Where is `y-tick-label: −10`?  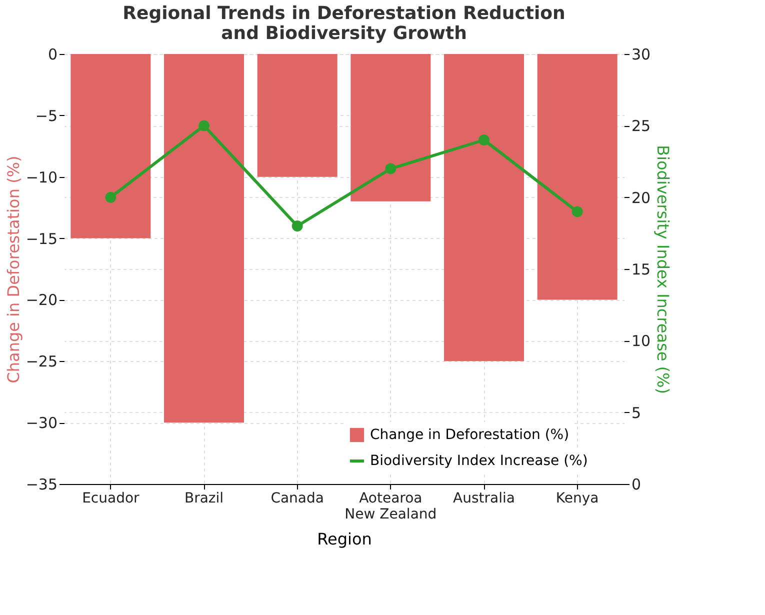 y-tick-label: −10 is located at coordinates (42, 177).